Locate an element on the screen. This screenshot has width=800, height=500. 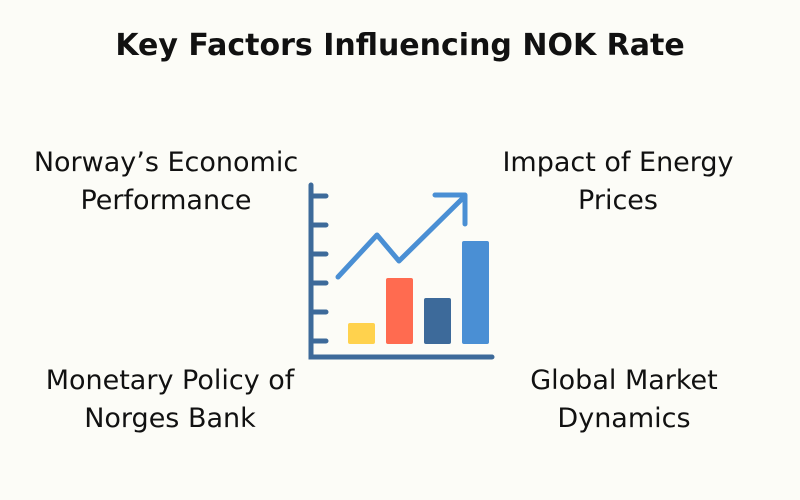
factor-line: Norway’s Economic is located at coordinates (166, 162).